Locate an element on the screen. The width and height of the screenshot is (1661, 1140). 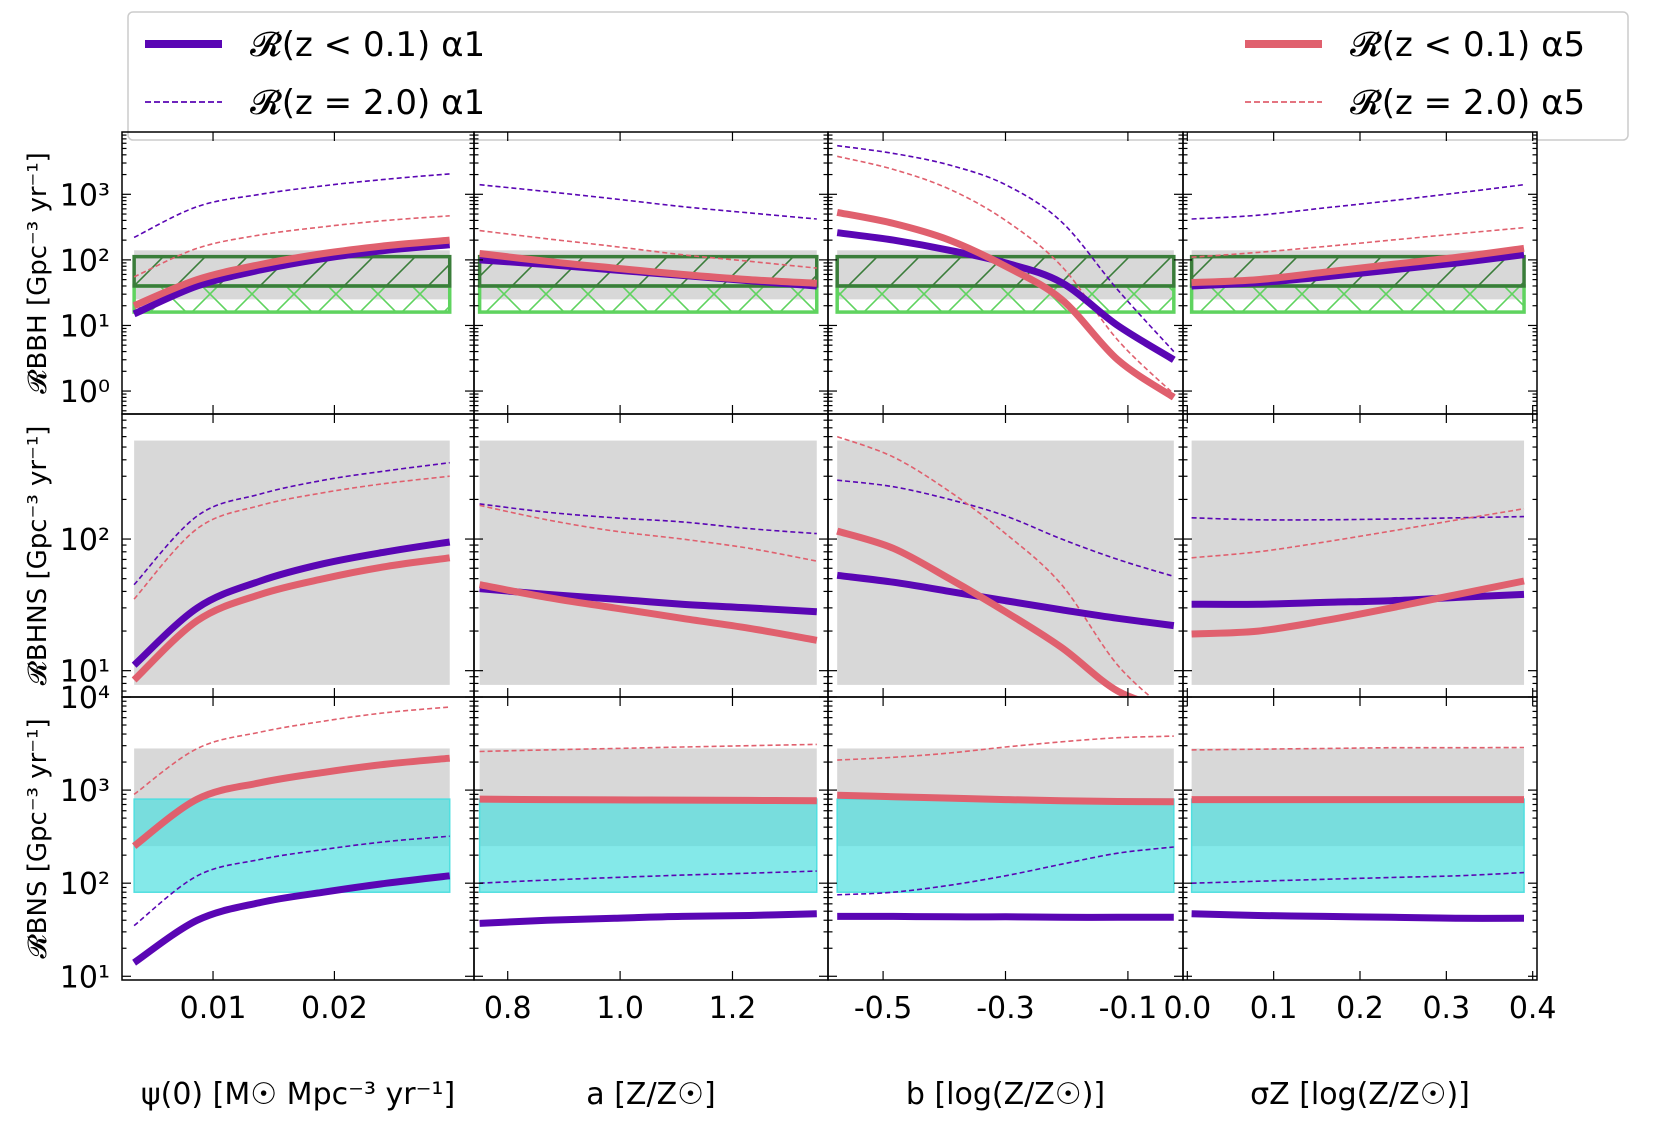
legend-label-alpha1-z0: 𝓡(z < 0.1) α1 is located at coordinates (367, 45).